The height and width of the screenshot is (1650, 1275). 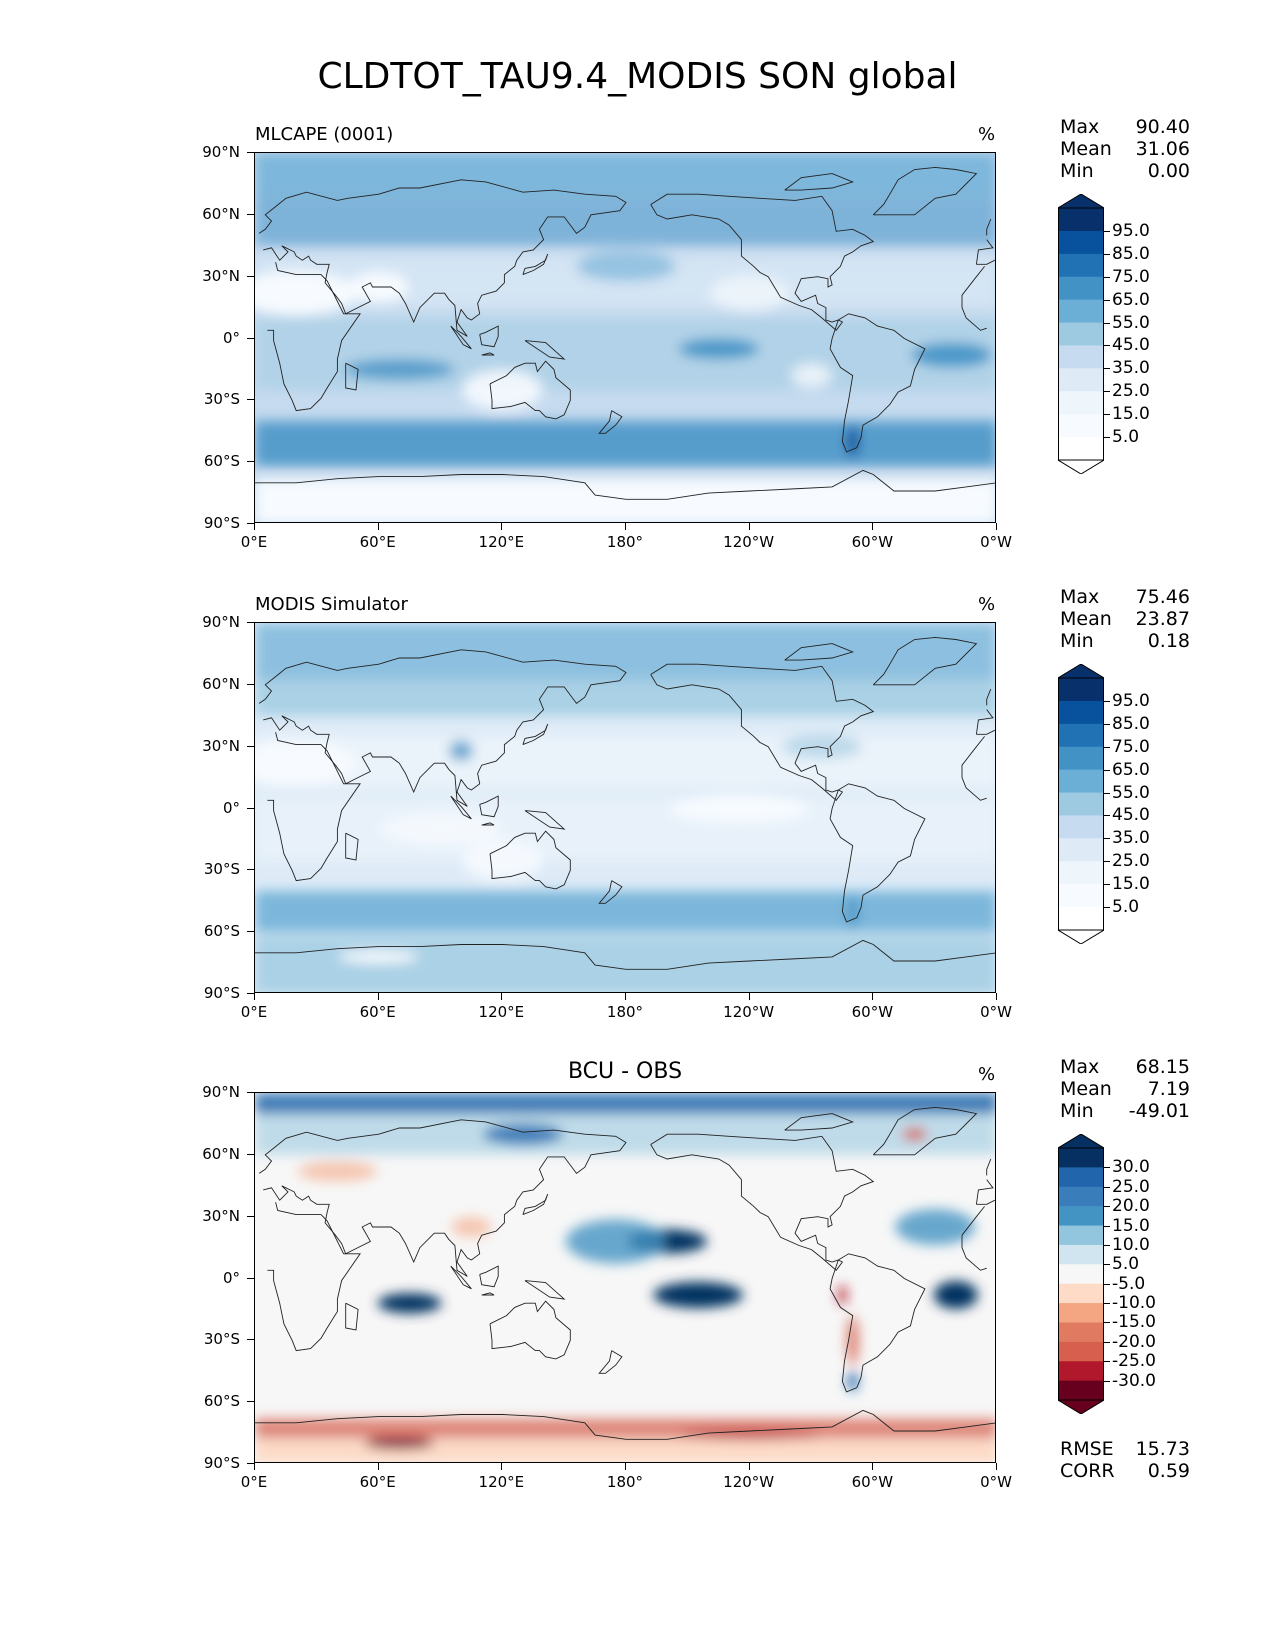 What do you see at coordinates (1131, 1186) in the screenshot?
I see `colorbar-tick-label: 25.0` at bounding box center [1131, 1186].